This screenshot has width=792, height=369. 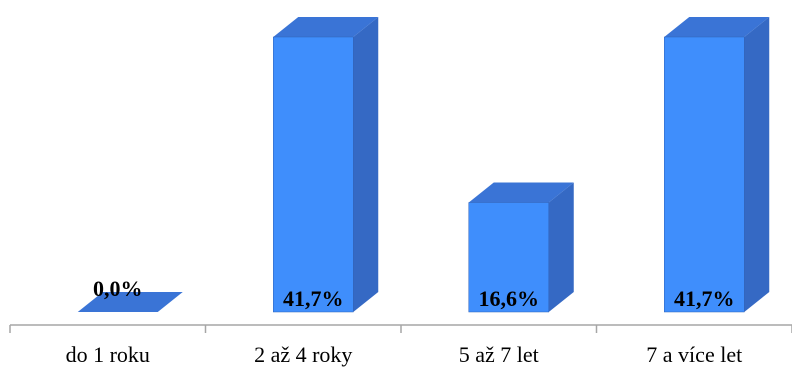 What do you see at coordinates (303, 354) in the screenshot?
I see `category-label-2-a-4-roky: 2 až 4 roky` at bounding box center [303, 354].